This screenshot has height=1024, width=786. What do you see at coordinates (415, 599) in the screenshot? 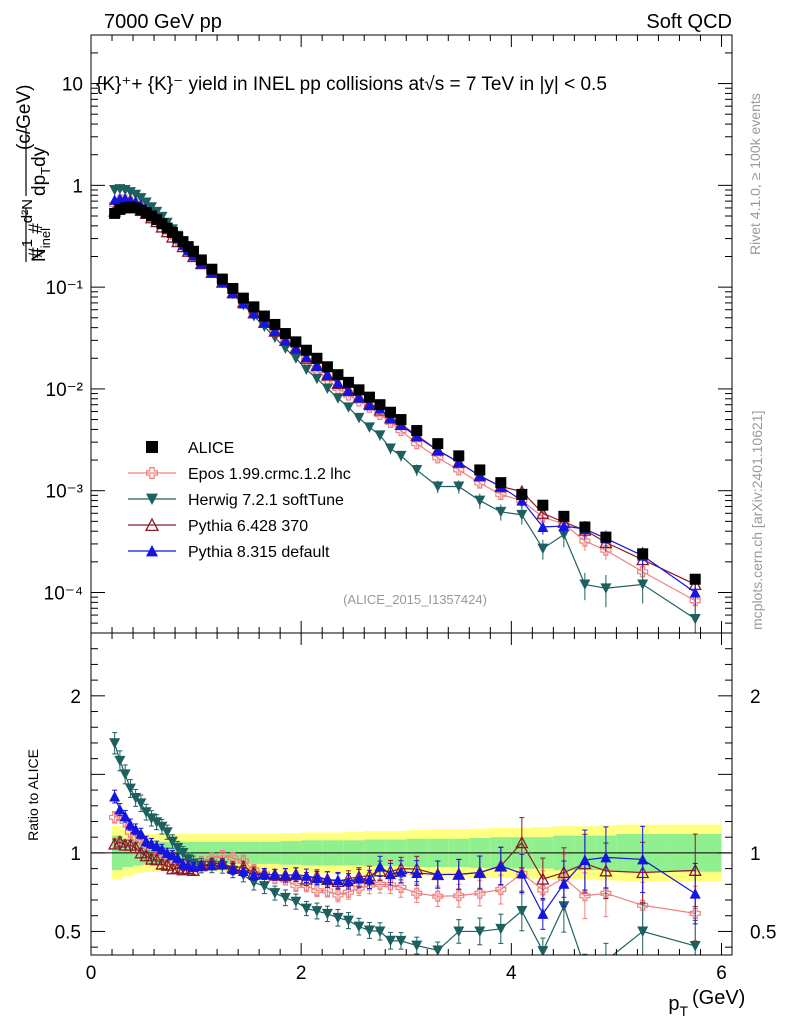
I see `analysis-tag: (ALICE_2015_I1357424)` at bounding box center [415, 599].